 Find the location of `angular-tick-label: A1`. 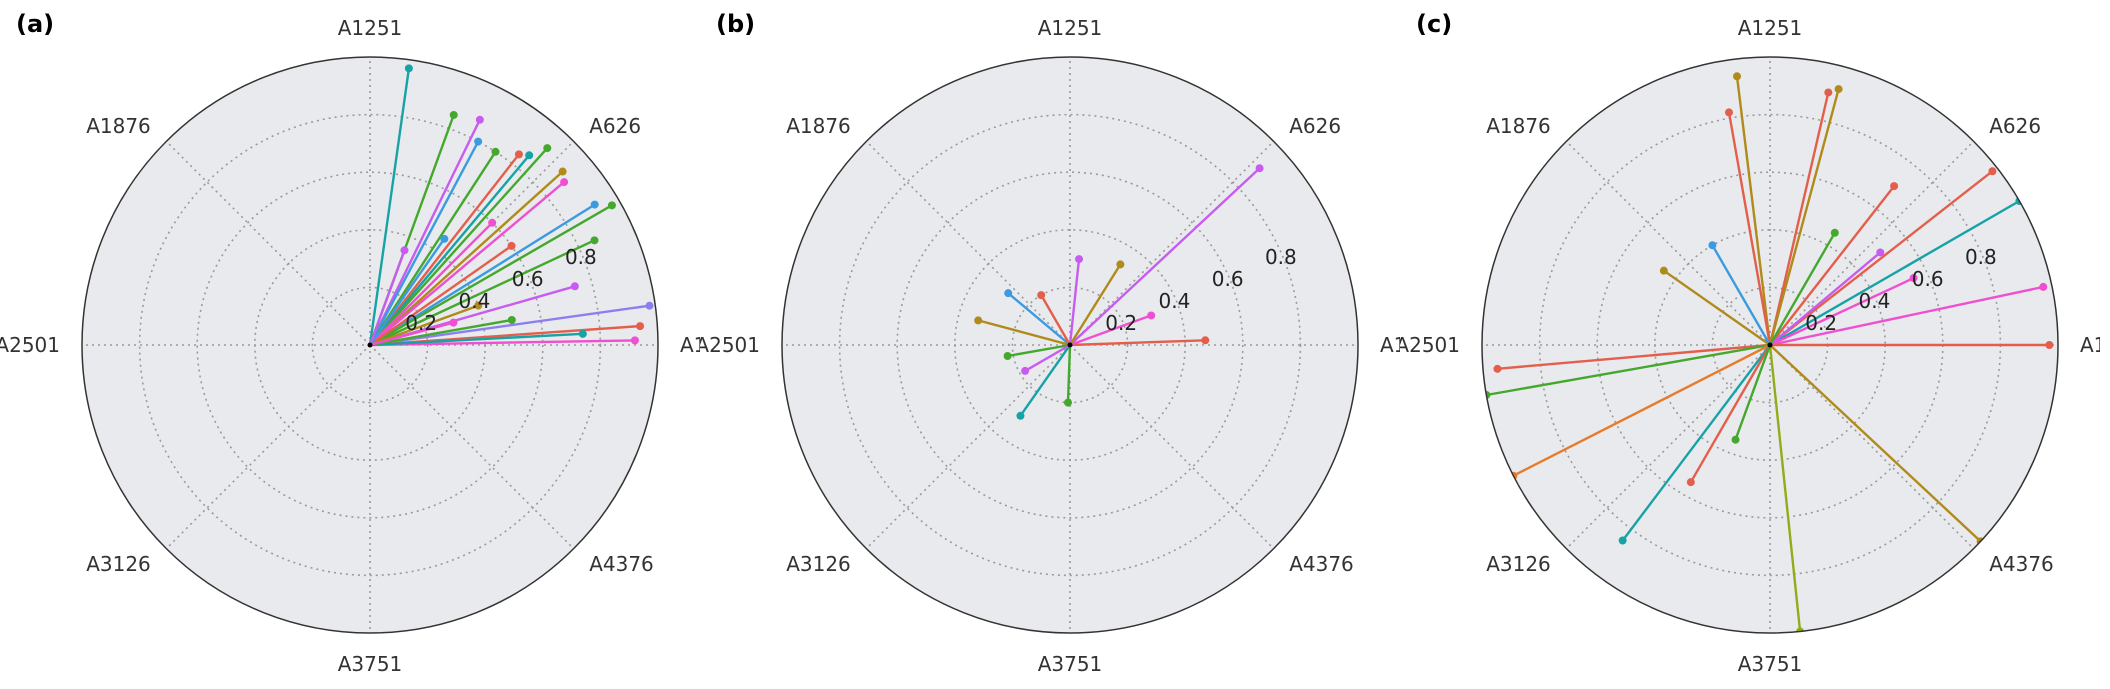

angular-tick-label: A1 is located at coordinates (690, 345).